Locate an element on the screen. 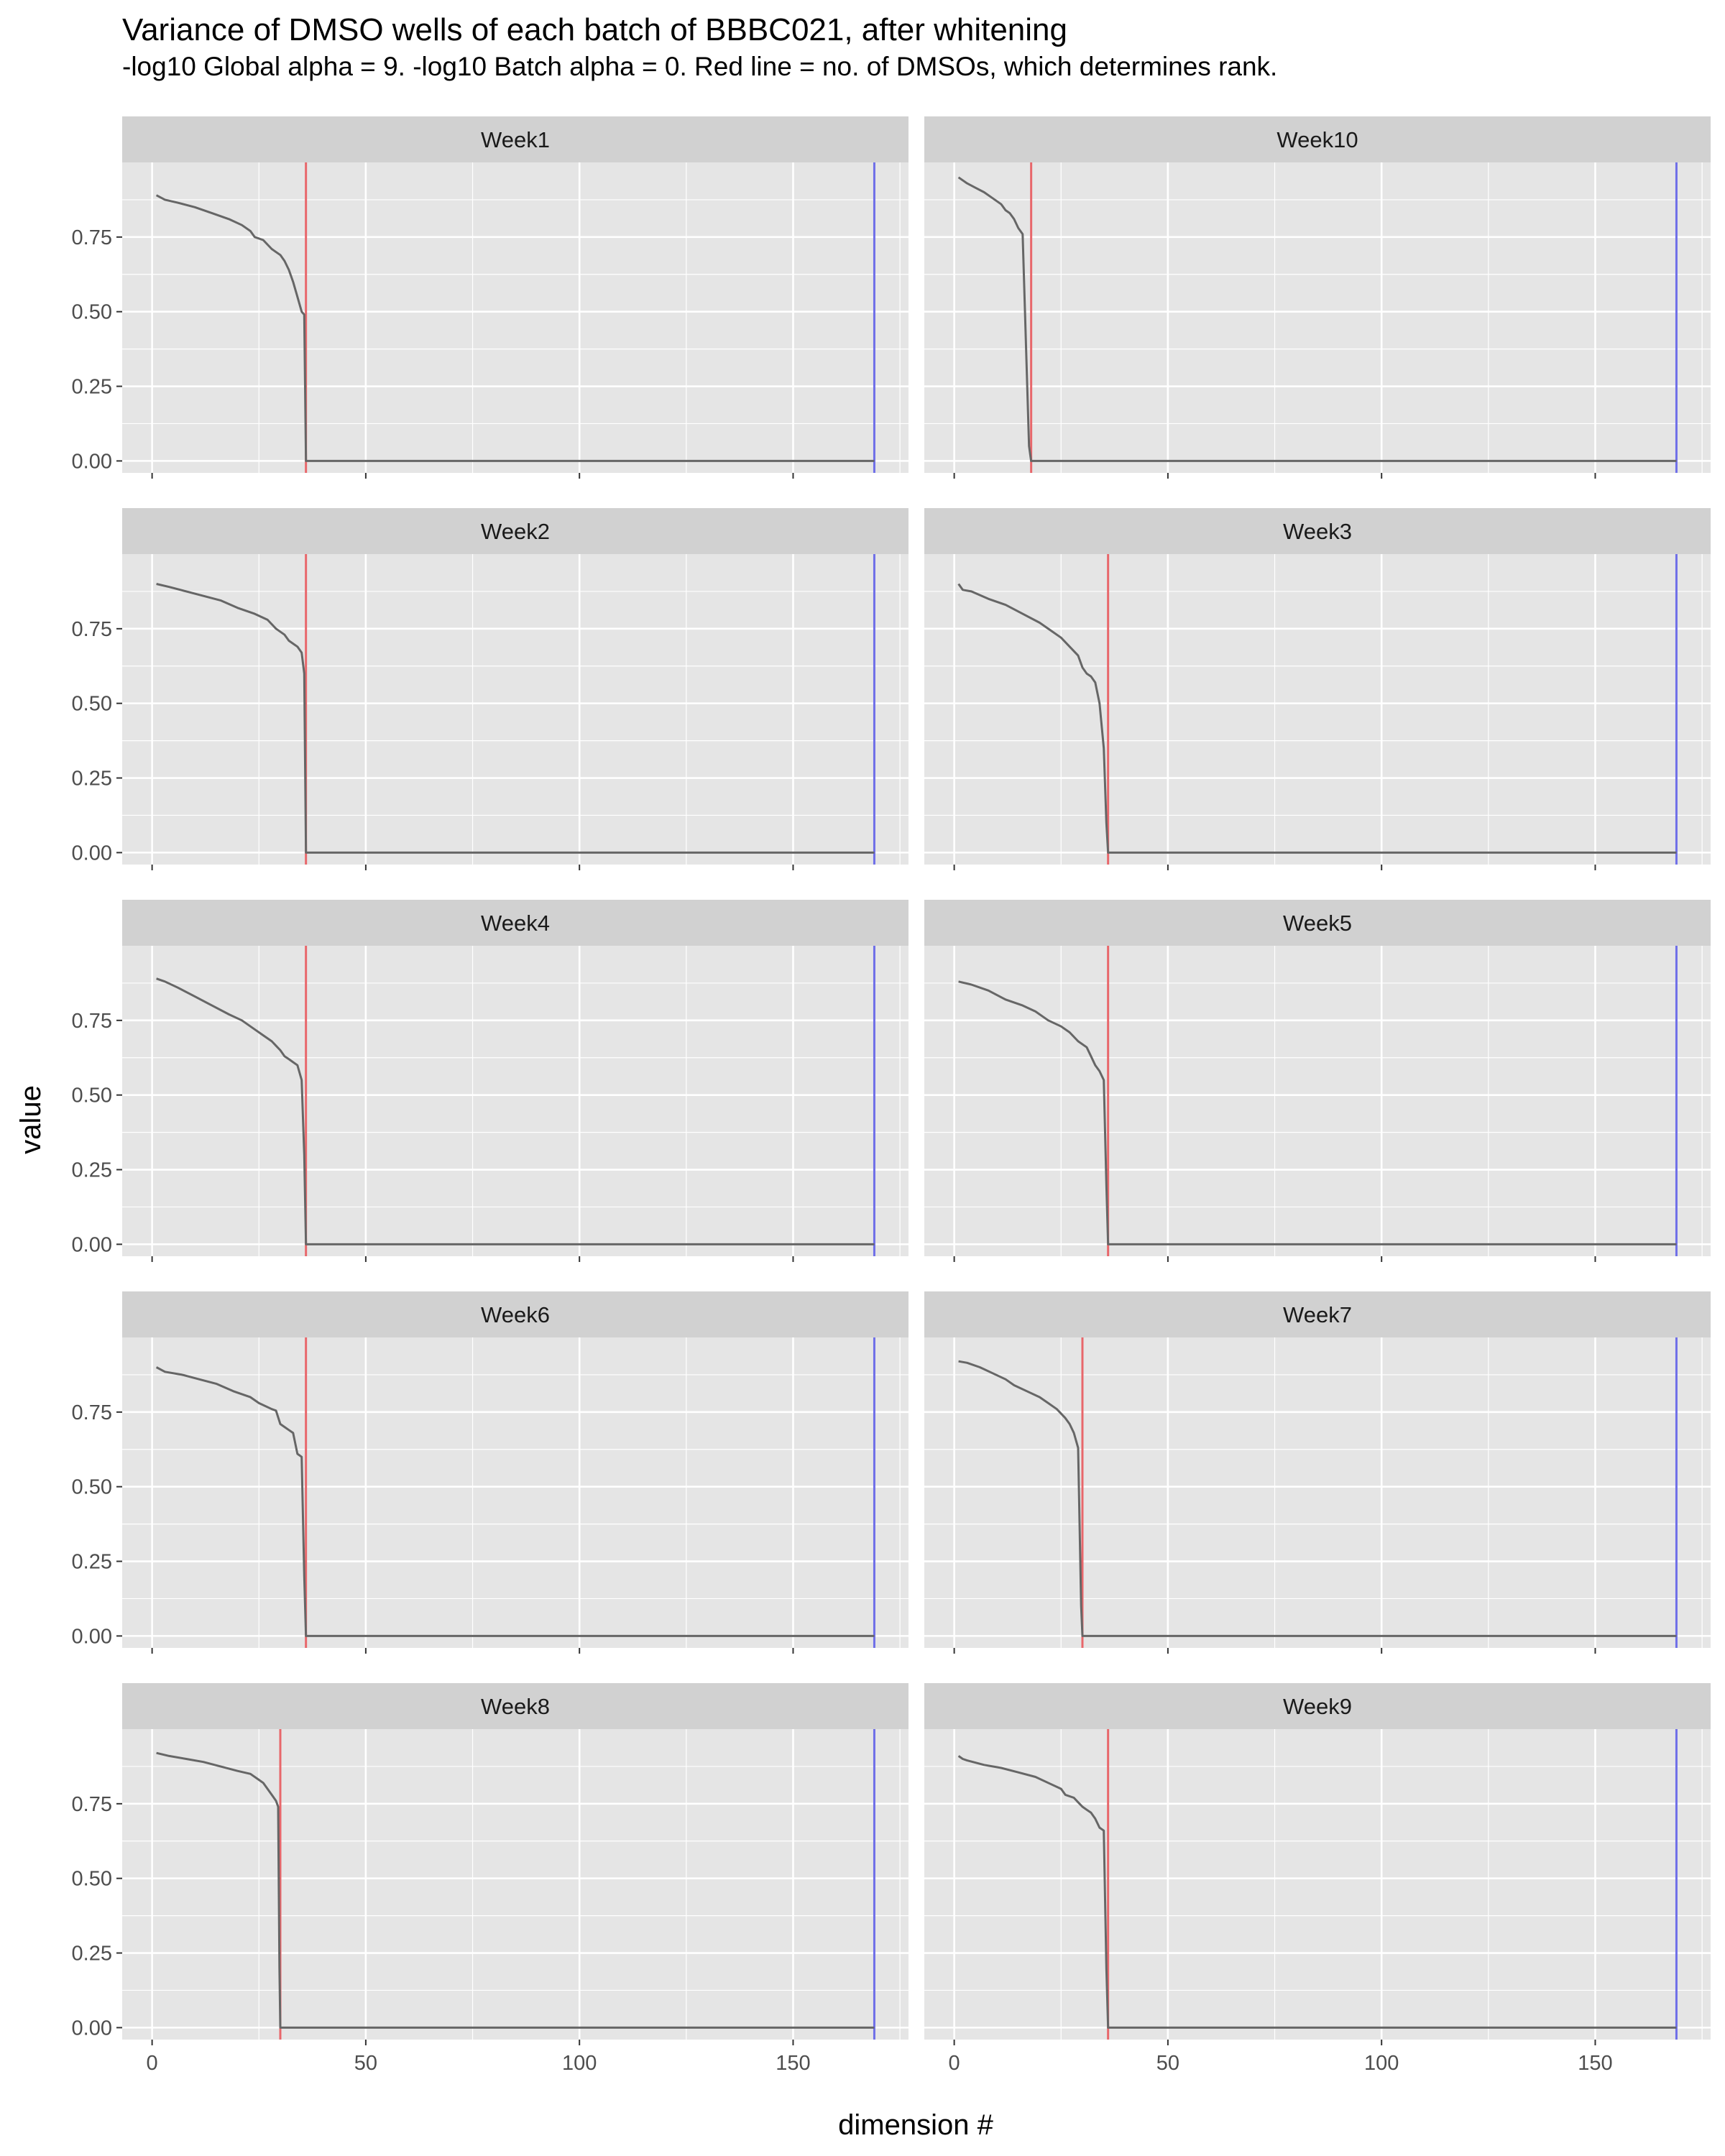 This screenshot has height=2156, width=1725. facet-label: Week1 is located at coordinates (515, 139).